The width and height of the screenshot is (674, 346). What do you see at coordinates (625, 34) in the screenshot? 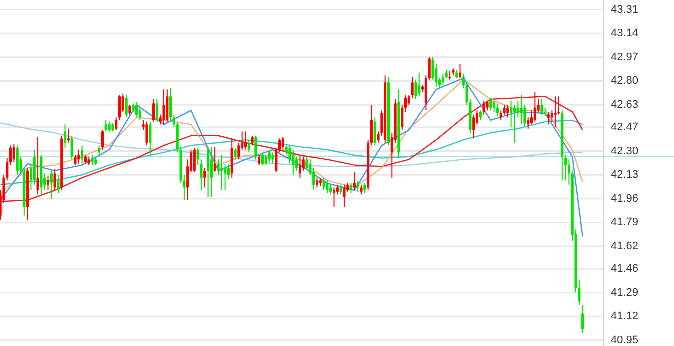
I see `y-tick-label: 43.14` at bounding box center [625, 34].